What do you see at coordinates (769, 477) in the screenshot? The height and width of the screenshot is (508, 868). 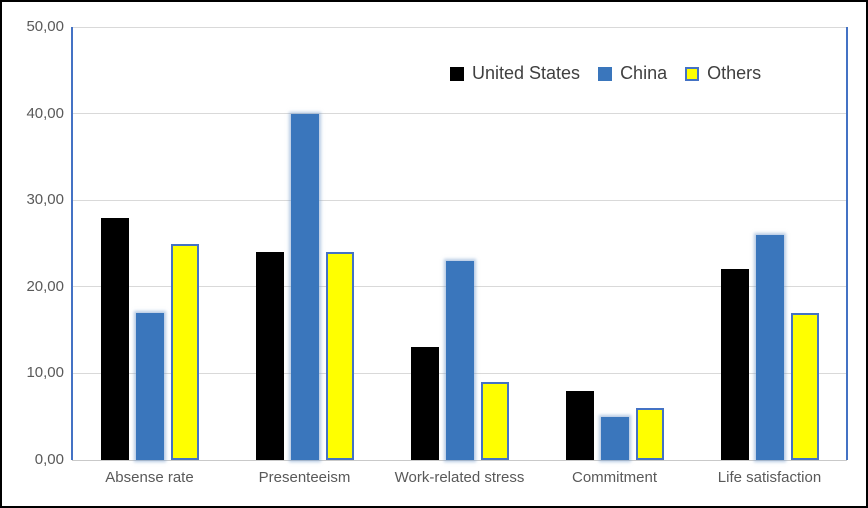 I see `x-axis-label-life-satisfaction: Life satisfaction` at bounding box center [769, 477].